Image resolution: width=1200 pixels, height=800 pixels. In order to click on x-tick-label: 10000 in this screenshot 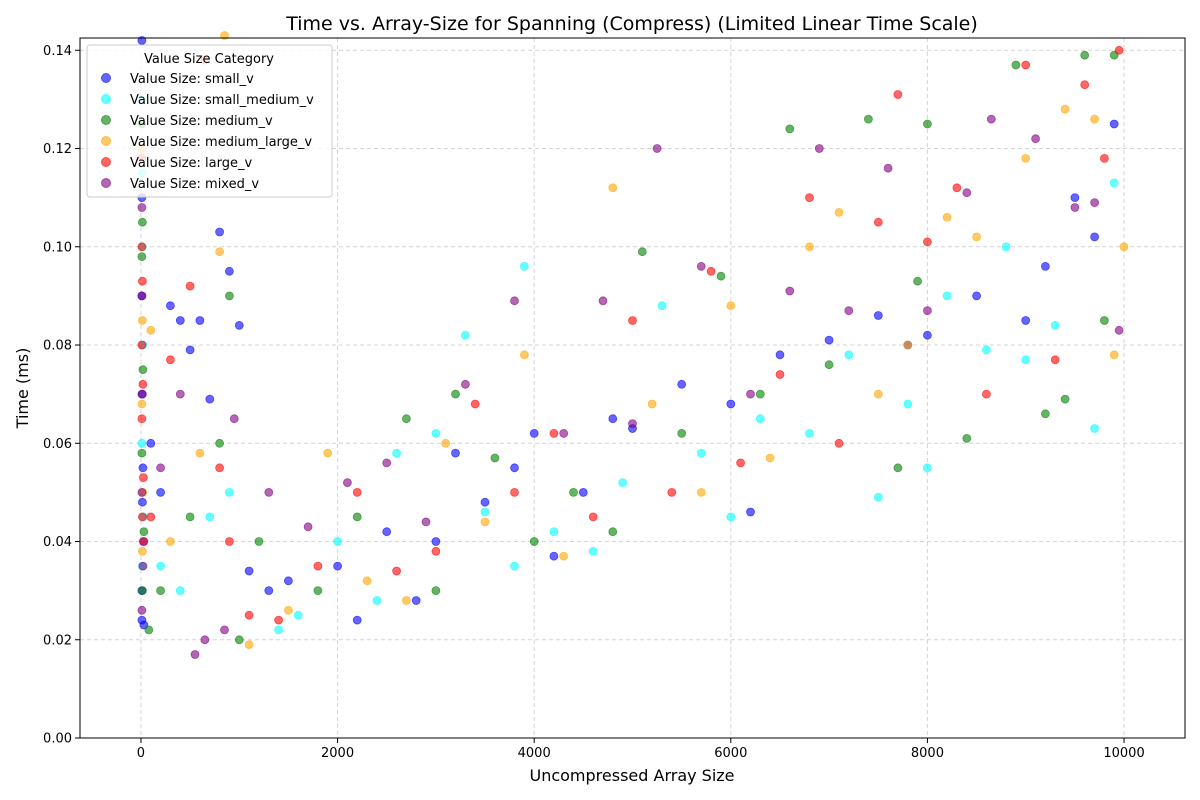, I will do `click(1123, 753)`.